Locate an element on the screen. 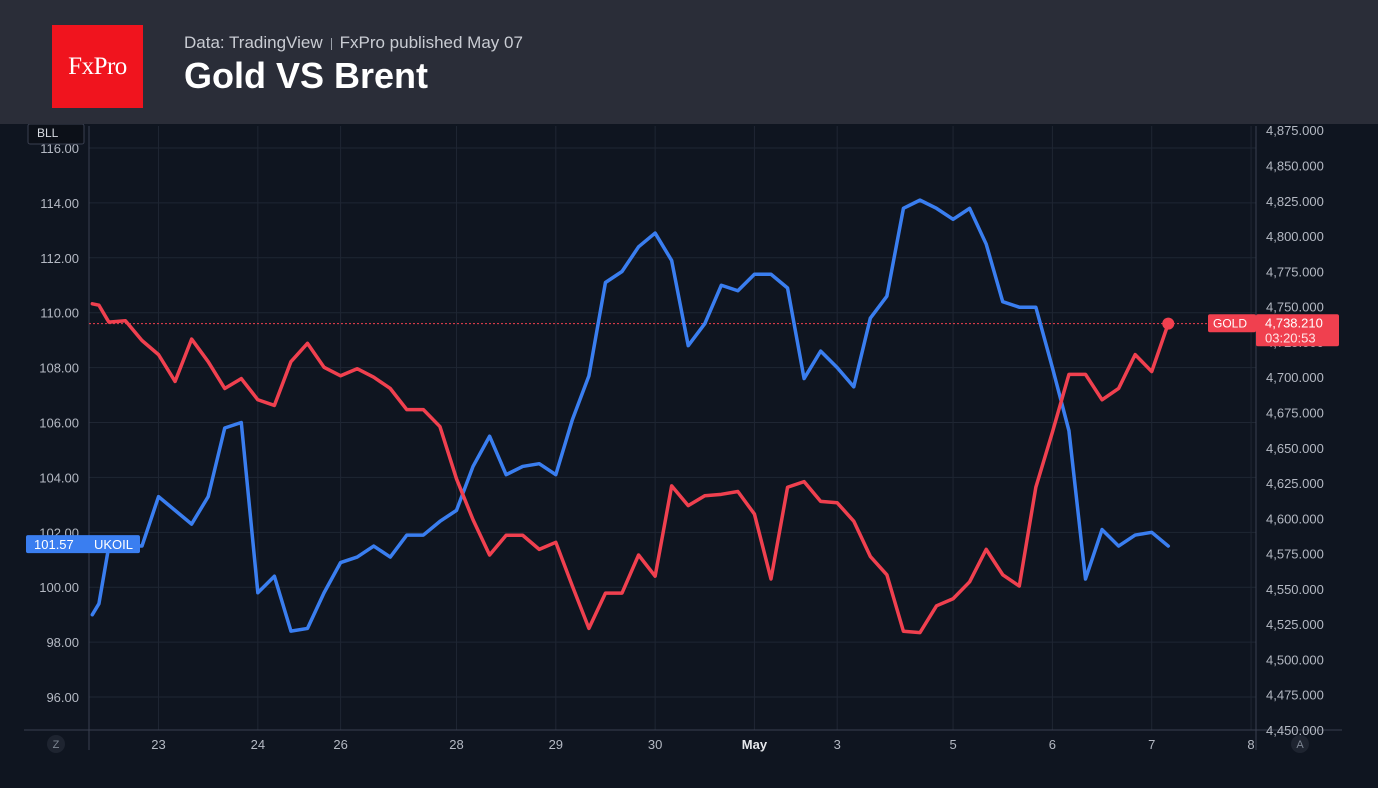  right-tick-label: 4,800.000 is located at coordinates (1295, 236).